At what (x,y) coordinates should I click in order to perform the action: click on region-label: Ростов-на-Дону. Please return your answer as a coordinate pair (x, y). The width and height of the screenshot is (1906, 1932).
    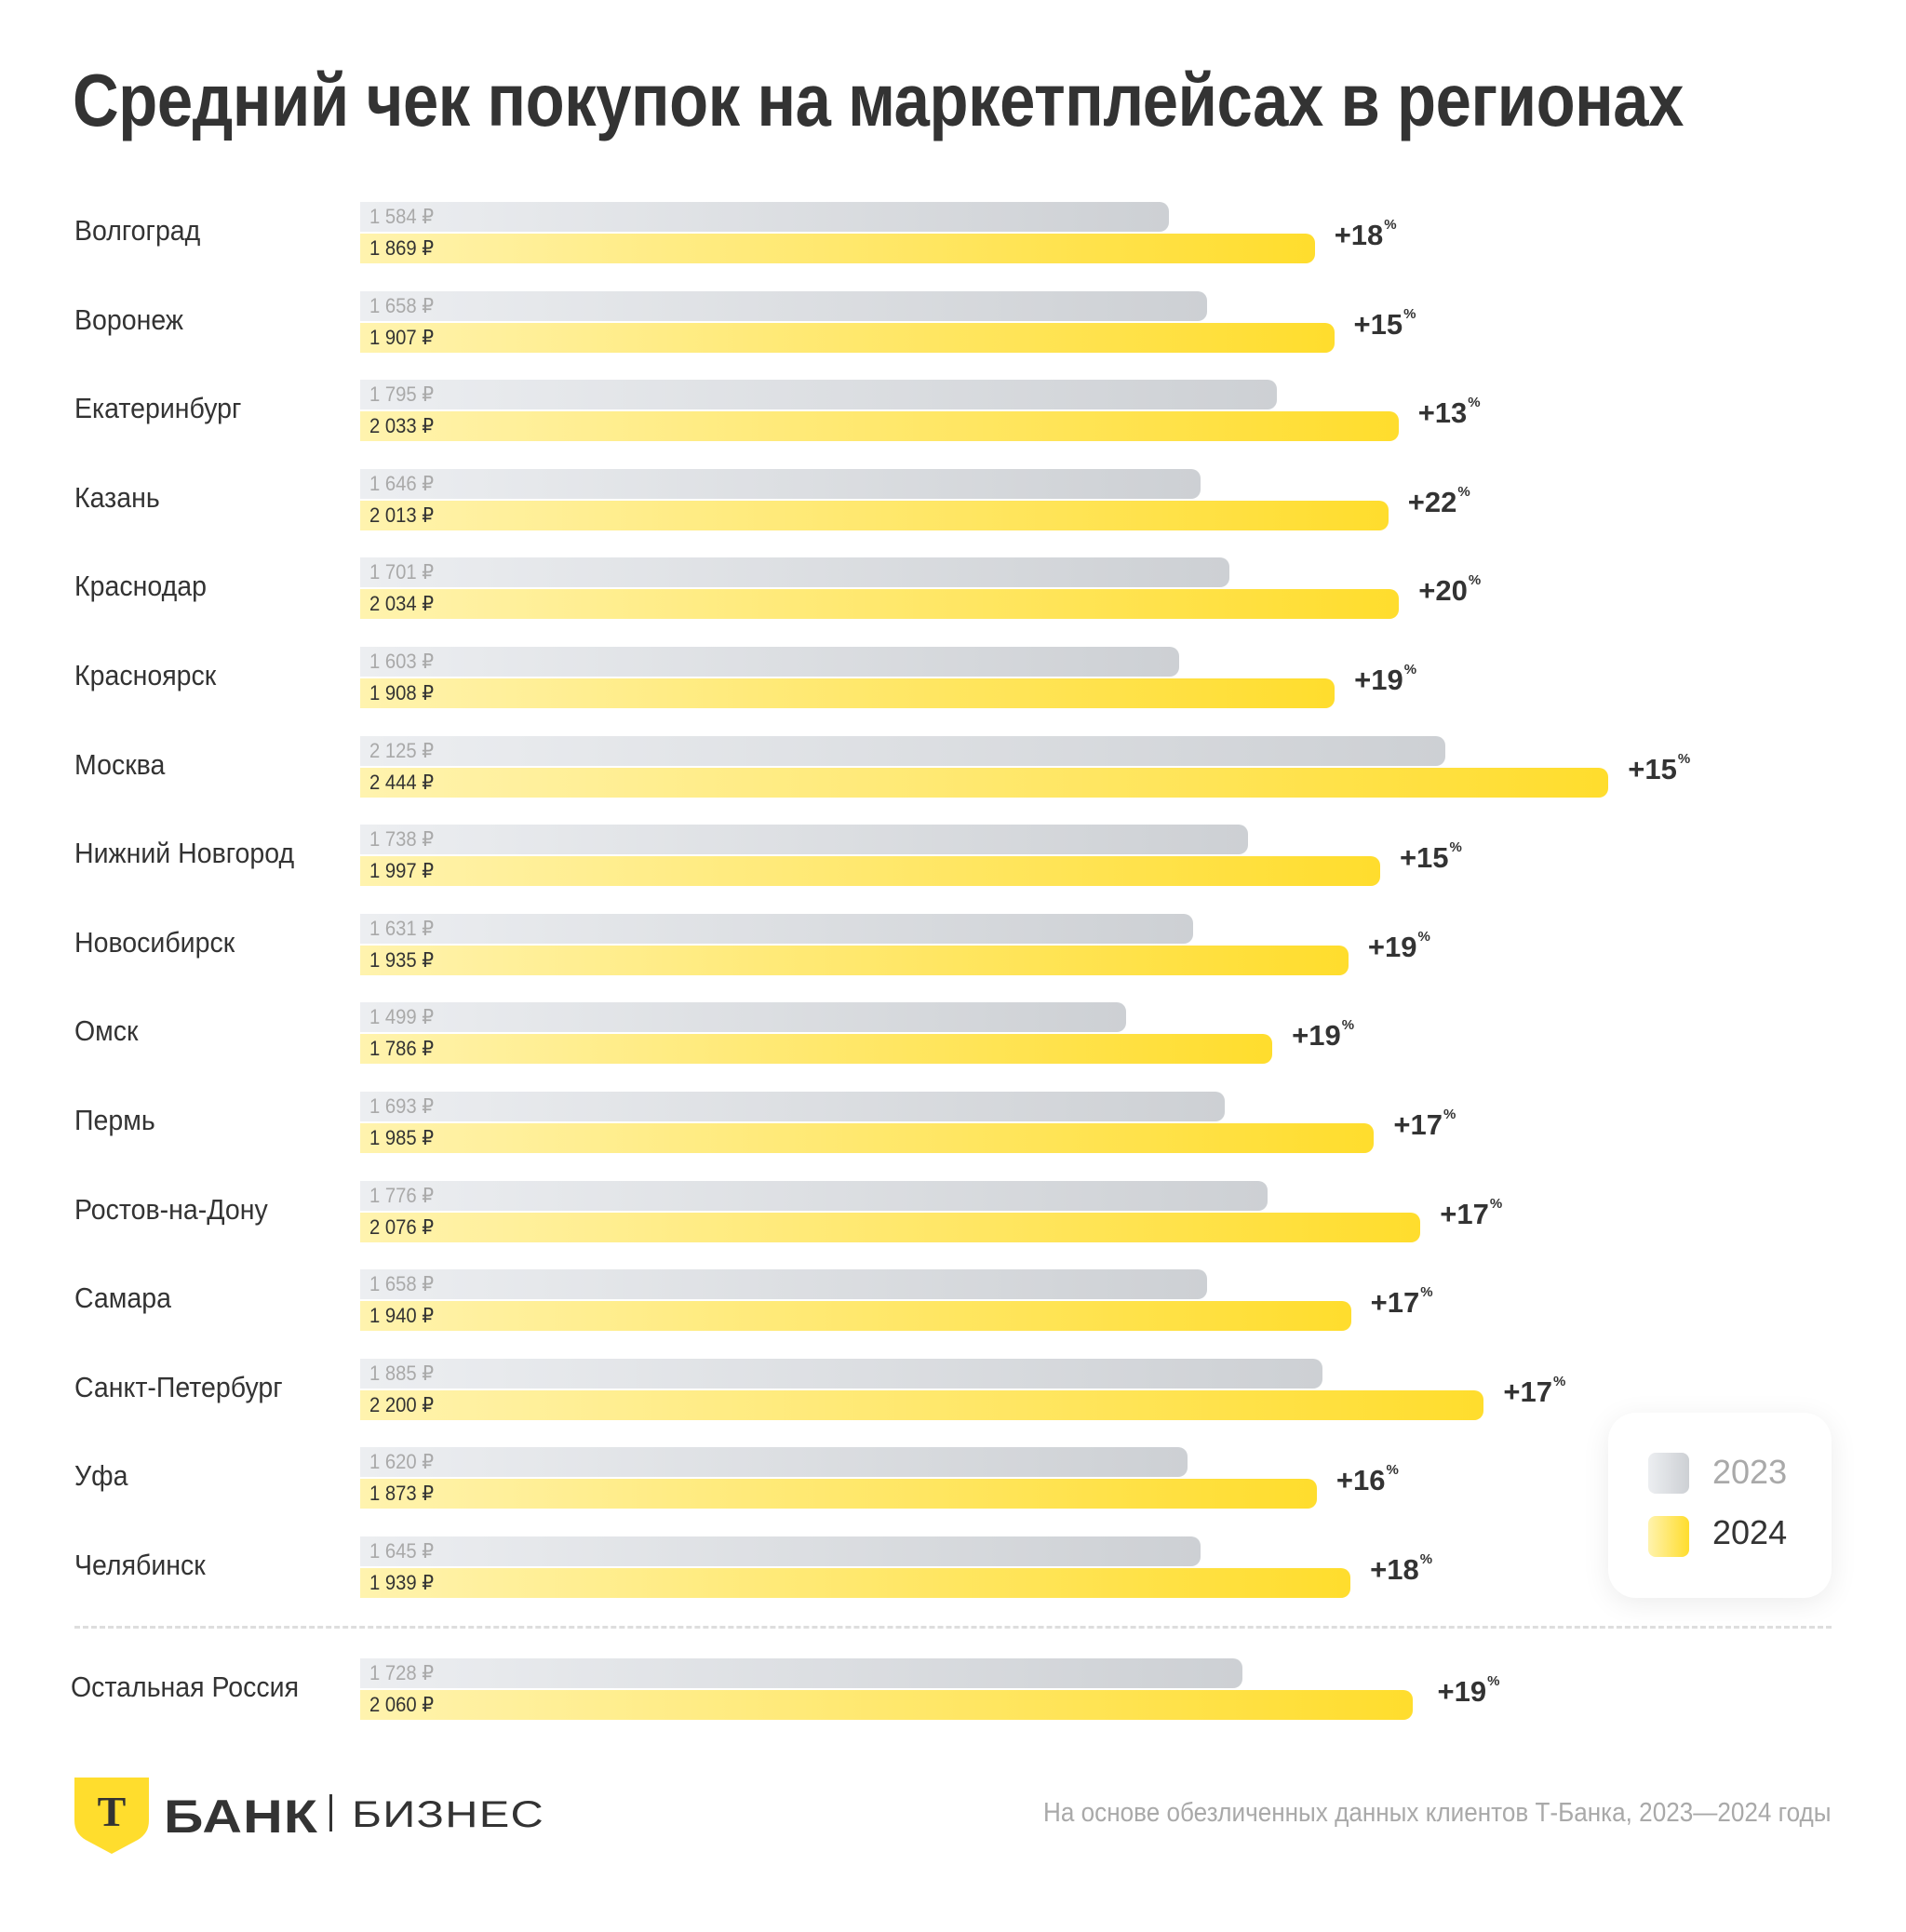
    Looking at the image, I should click on (171, 1209).